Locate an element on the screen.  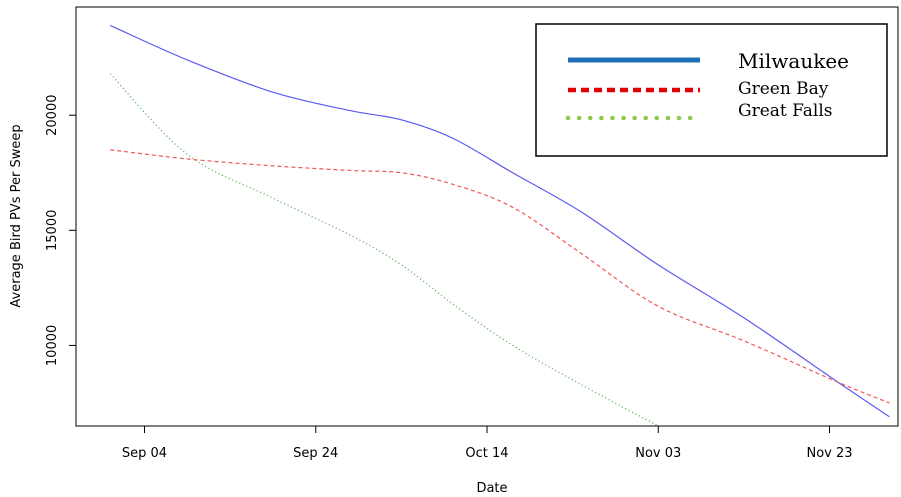
y-axis-label: Average Bird PVs Per Sweep is located at coordinates (16, 215).